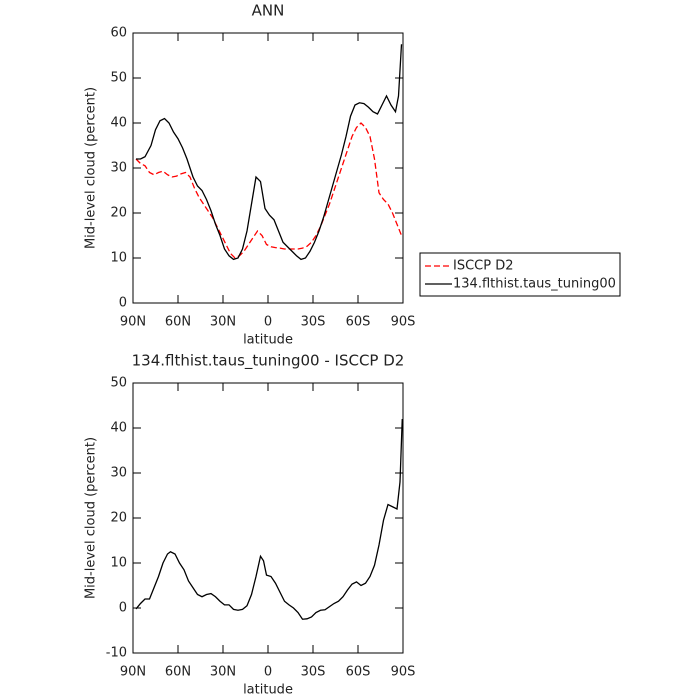 The height and width of the screenshot is (700, 700). I want to click on chart-title: ANN, so click(268, 11).